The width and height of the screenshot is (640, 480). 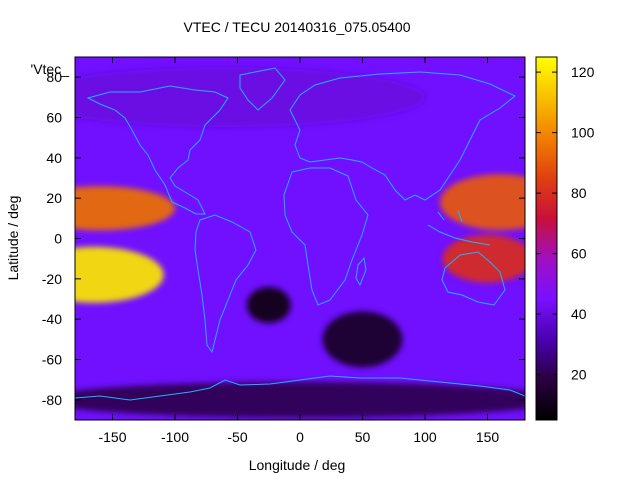 What do you see at coordinates (300, 388) in the screenshot?
I see `coastline-antarctica` at bounding box center [300, 388].